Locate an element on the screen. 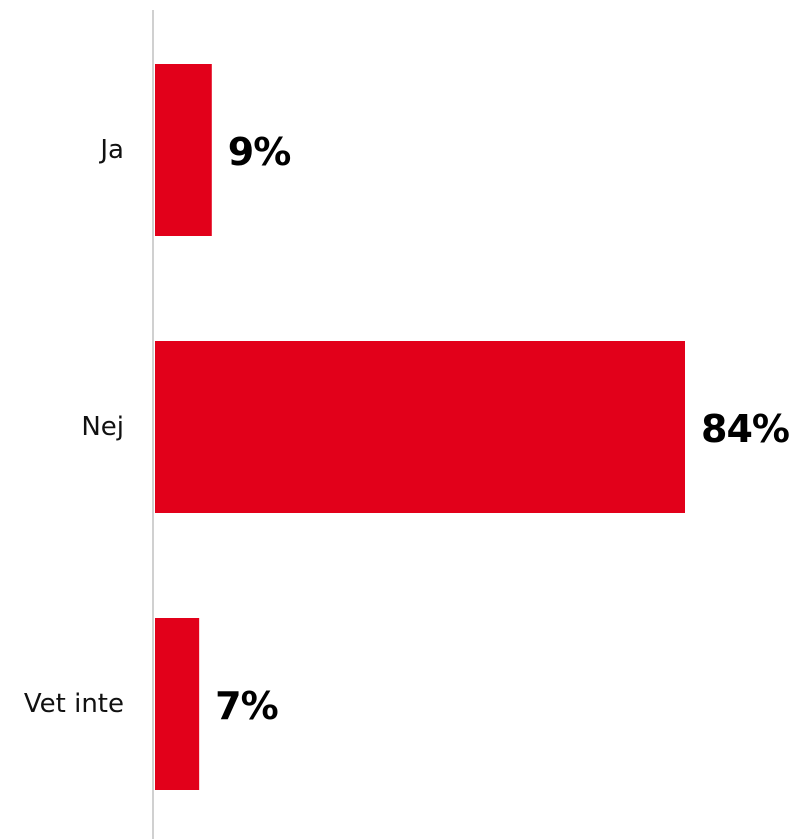 Image resolution: width=790 pixels, height=839 pixels. value-label: 84% is located at coordinates (745, 429).